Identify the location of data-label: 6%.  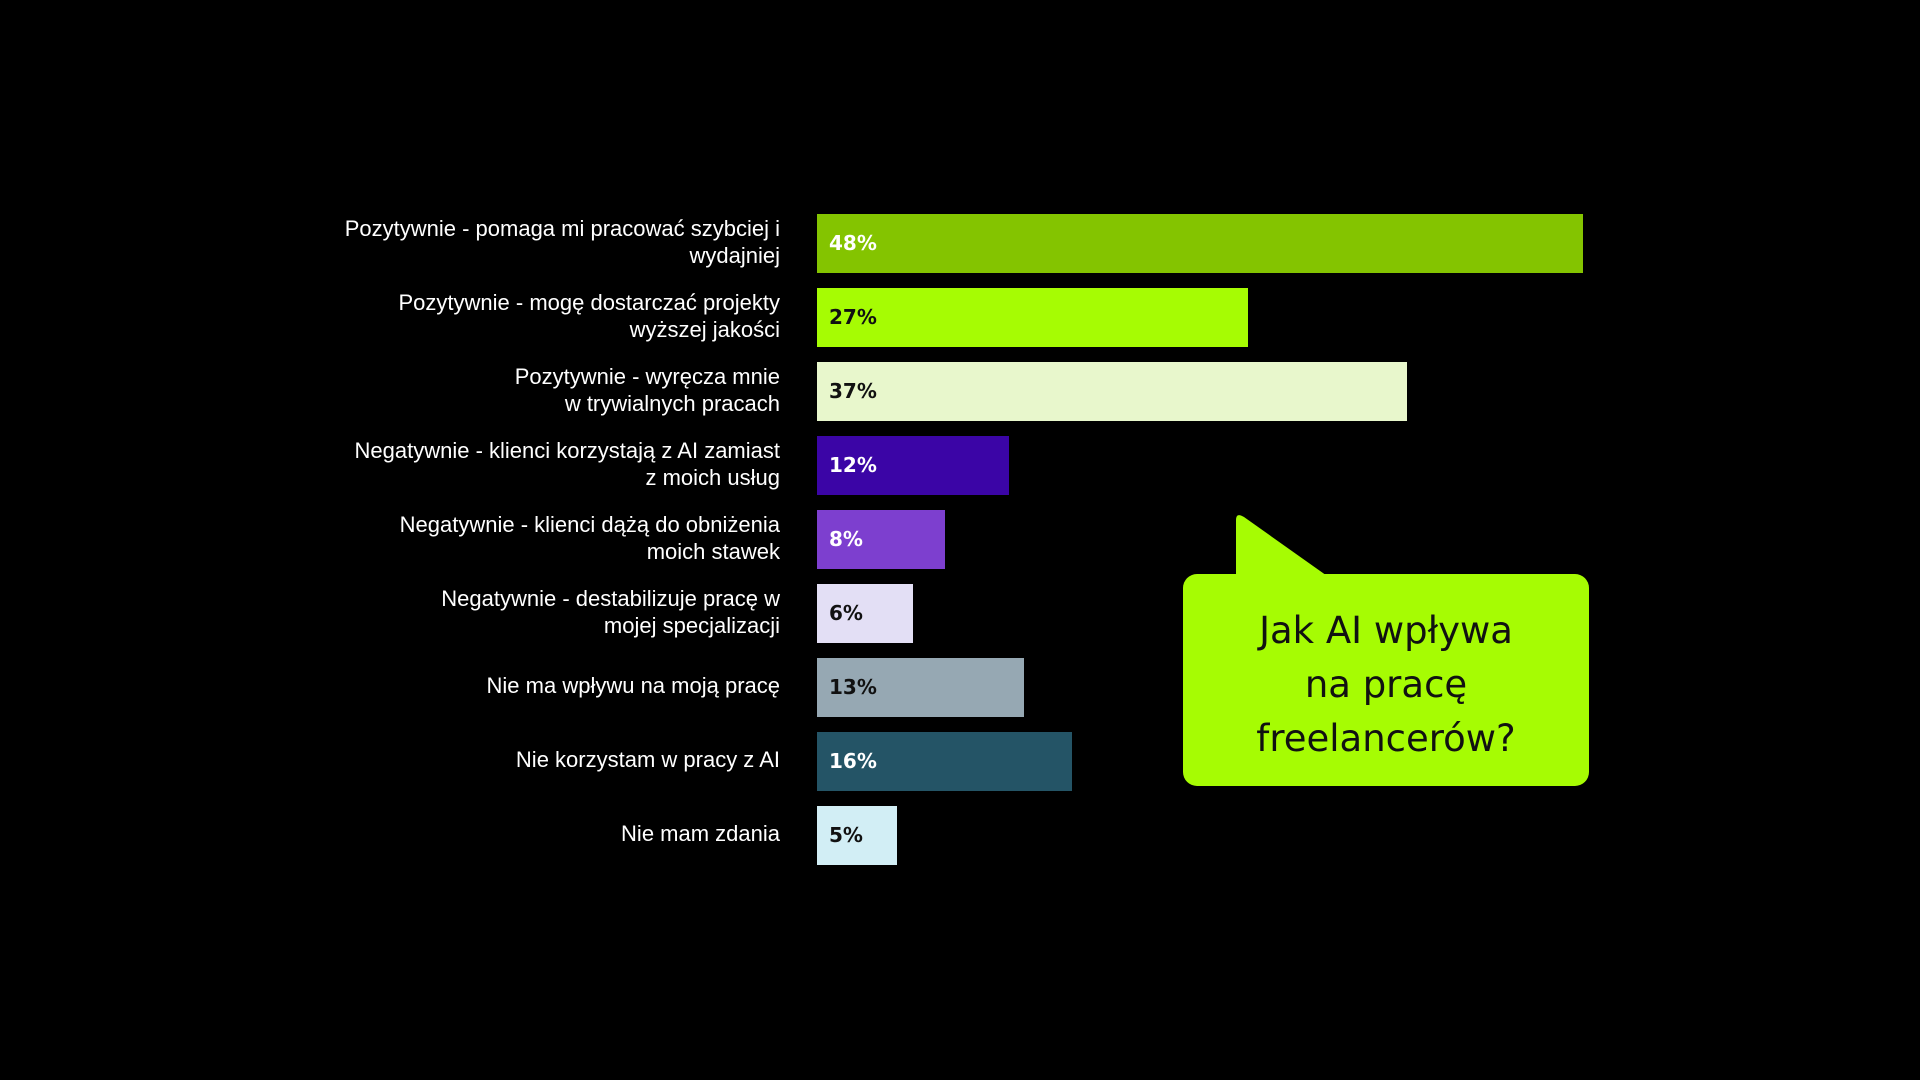
(846, 613).